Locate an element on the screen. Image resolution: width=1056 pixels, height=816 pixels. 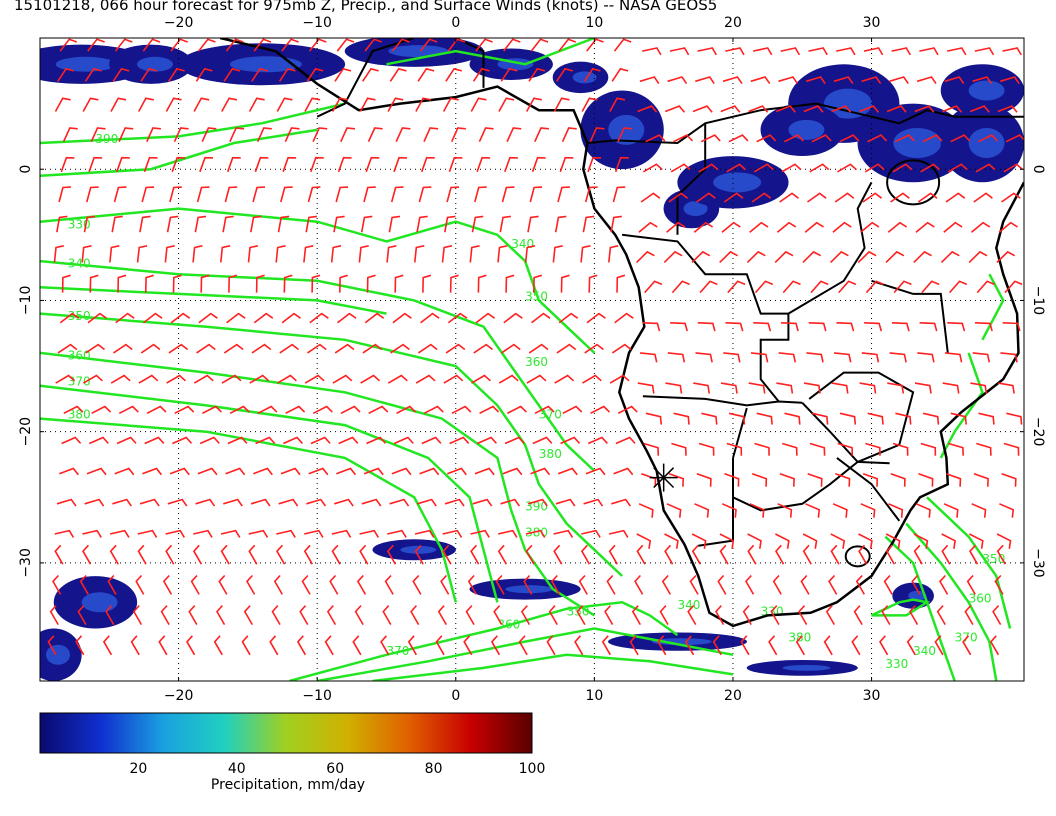
country-border is located at coordinates (740, 433).